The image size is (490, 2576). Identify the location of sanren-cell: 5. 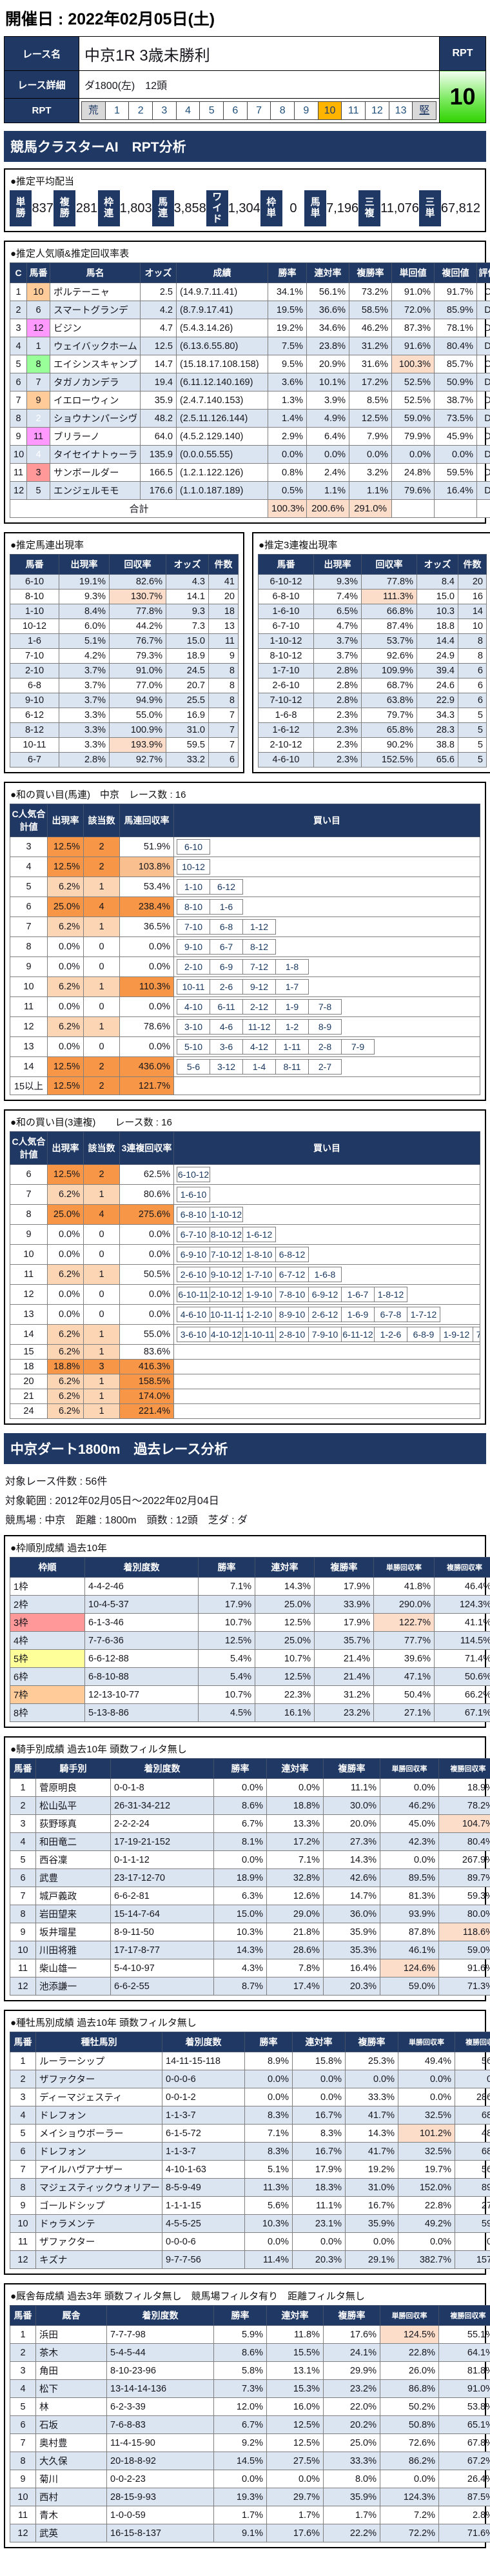
(472, 730).